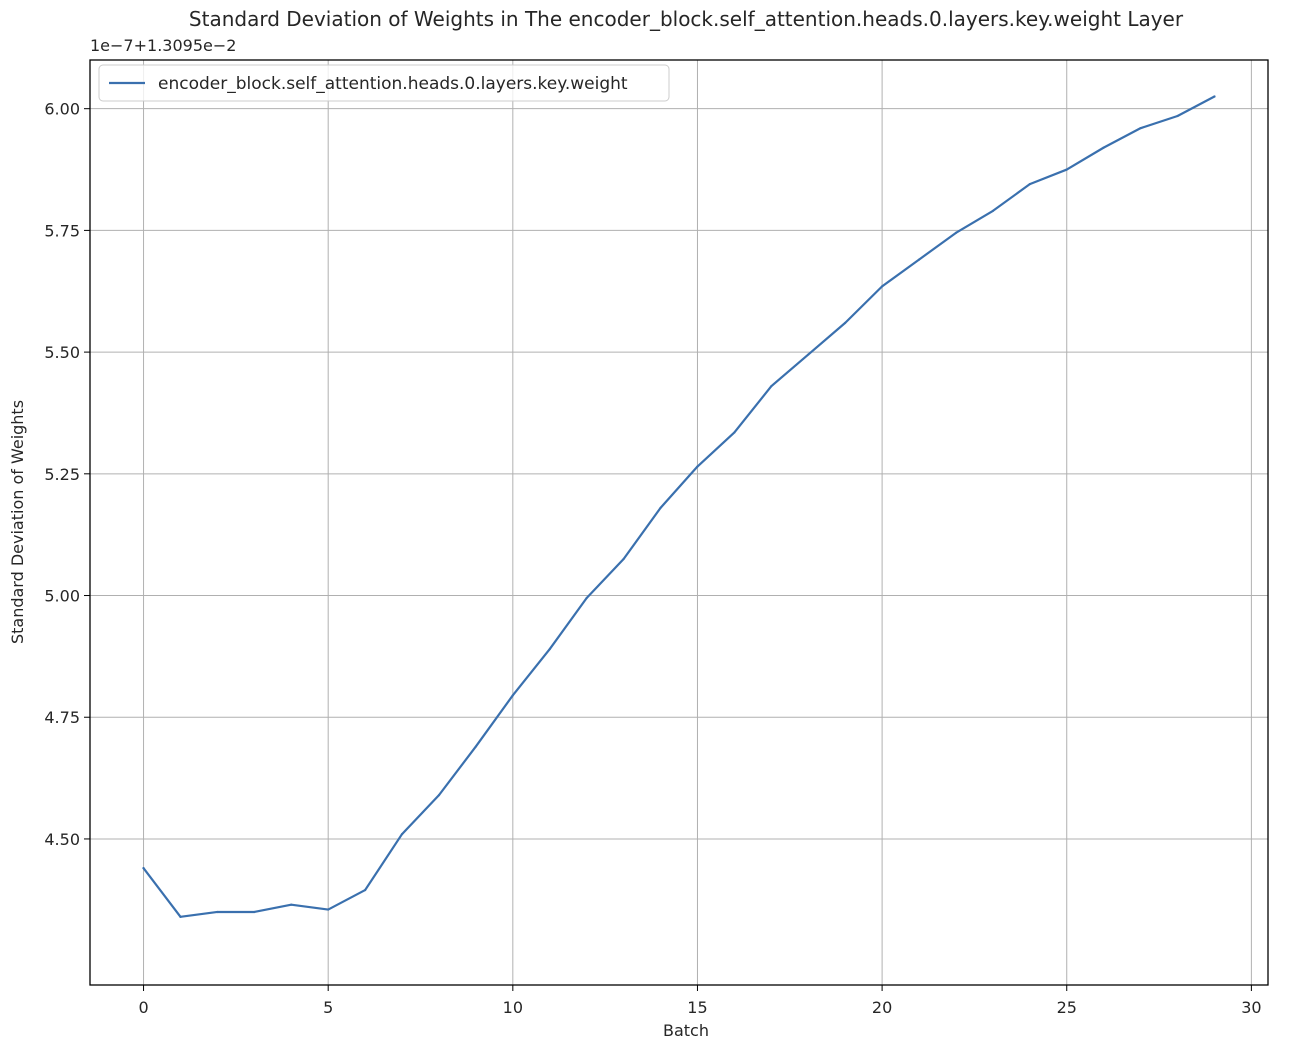  Describe the element at coordinates (143, 1007) in the screenshot. I see `x-tick-label: 0` at that location.